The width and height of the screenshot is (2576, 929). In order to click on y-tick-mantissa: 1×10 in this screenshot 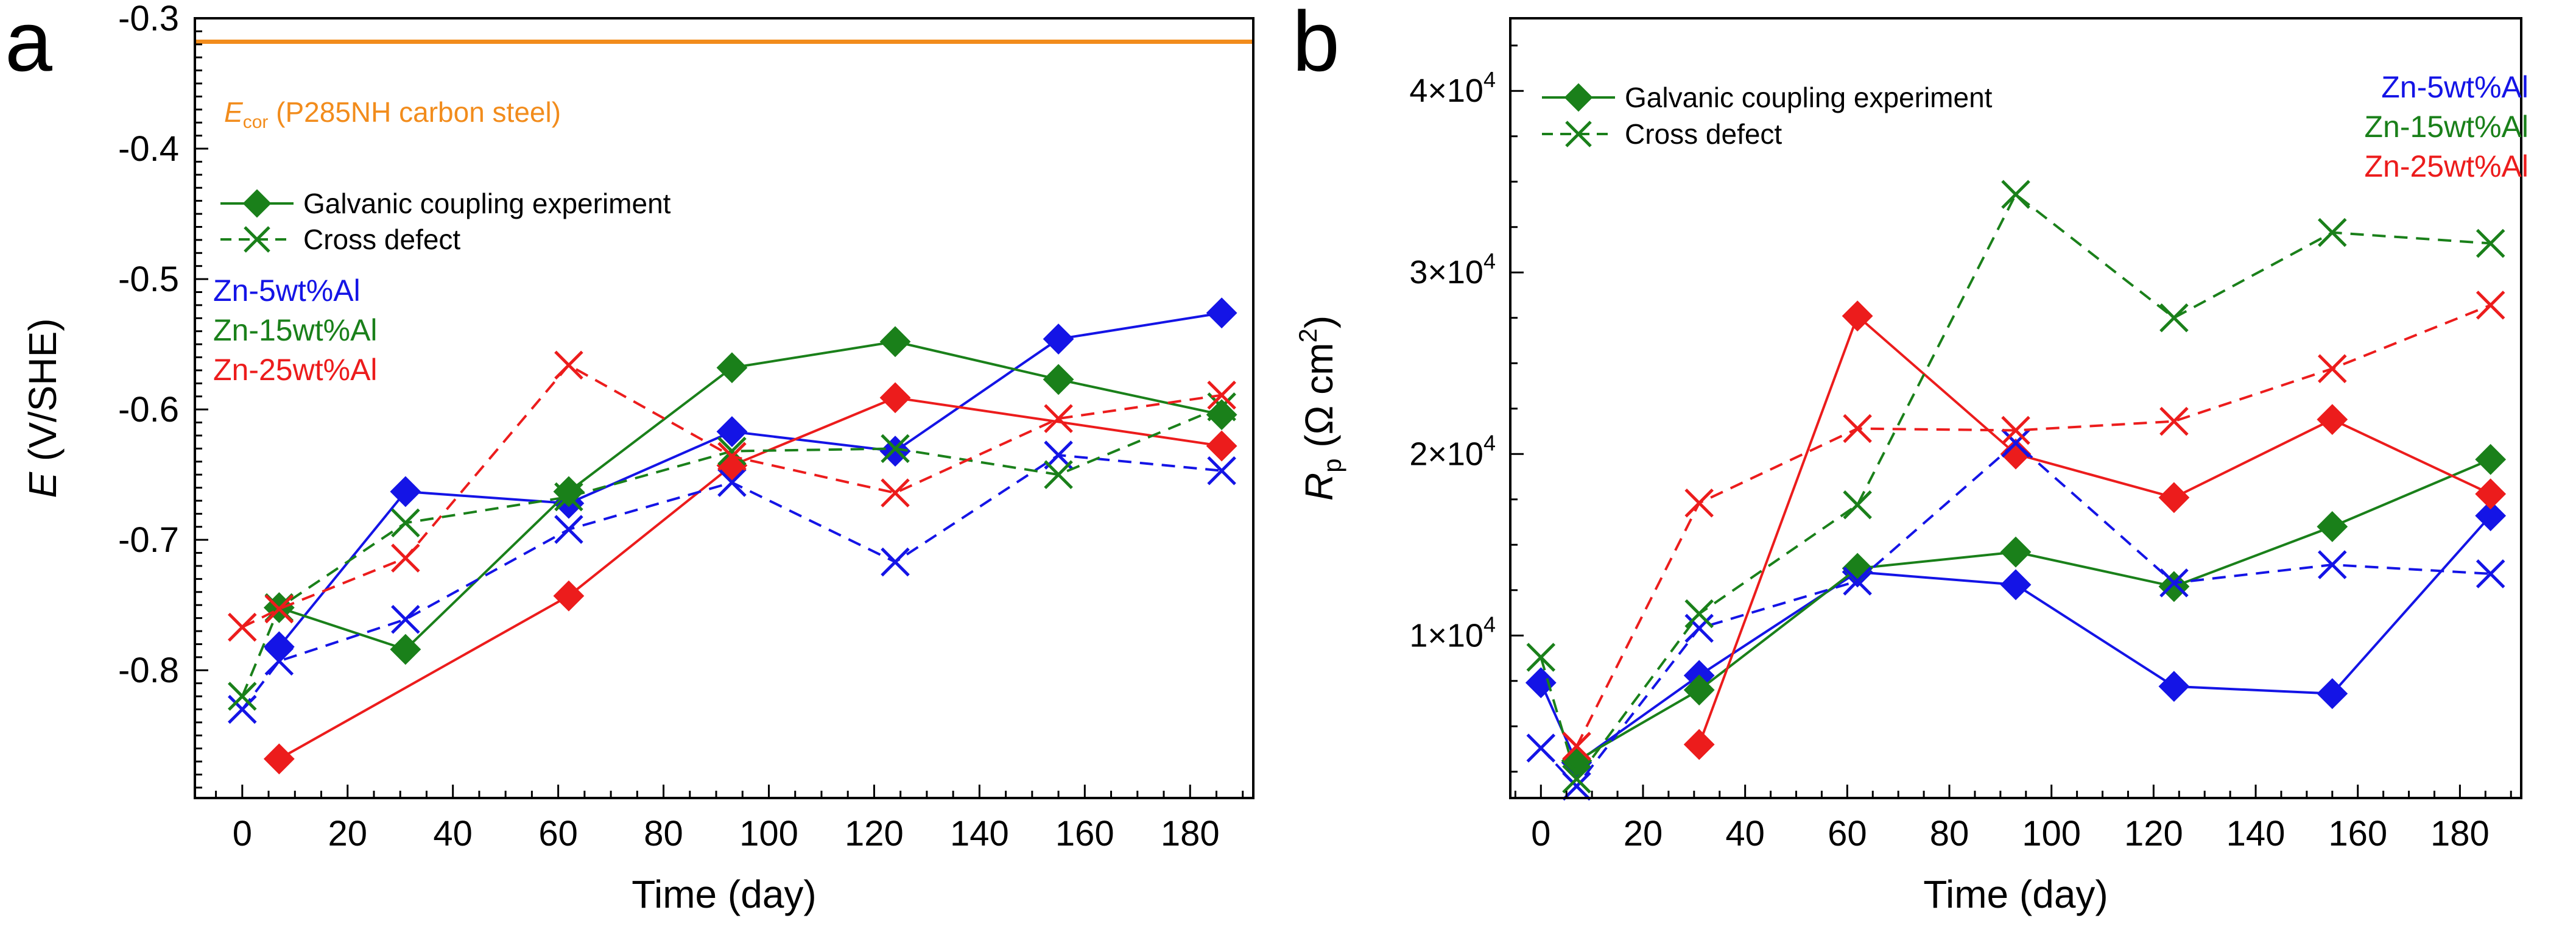, I will do `click(1446, 635)`.